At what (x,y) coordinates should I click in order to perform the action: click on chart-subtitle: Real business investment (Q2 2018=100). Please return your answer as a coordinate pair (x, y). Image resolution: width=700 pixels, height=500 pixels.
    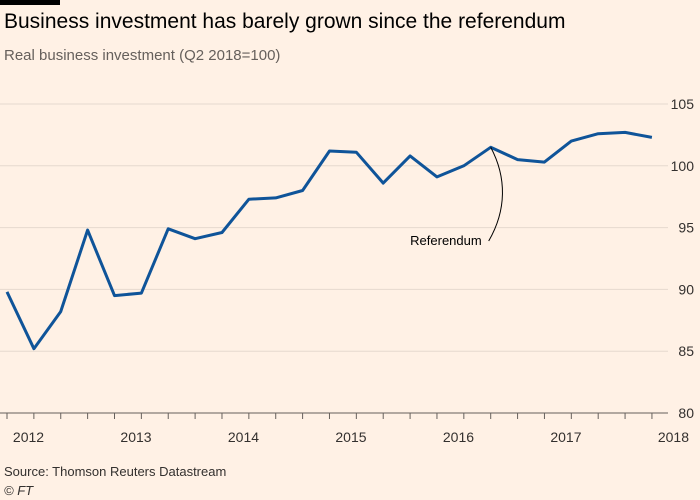
    Looking at the image, I should click on (142, 55).